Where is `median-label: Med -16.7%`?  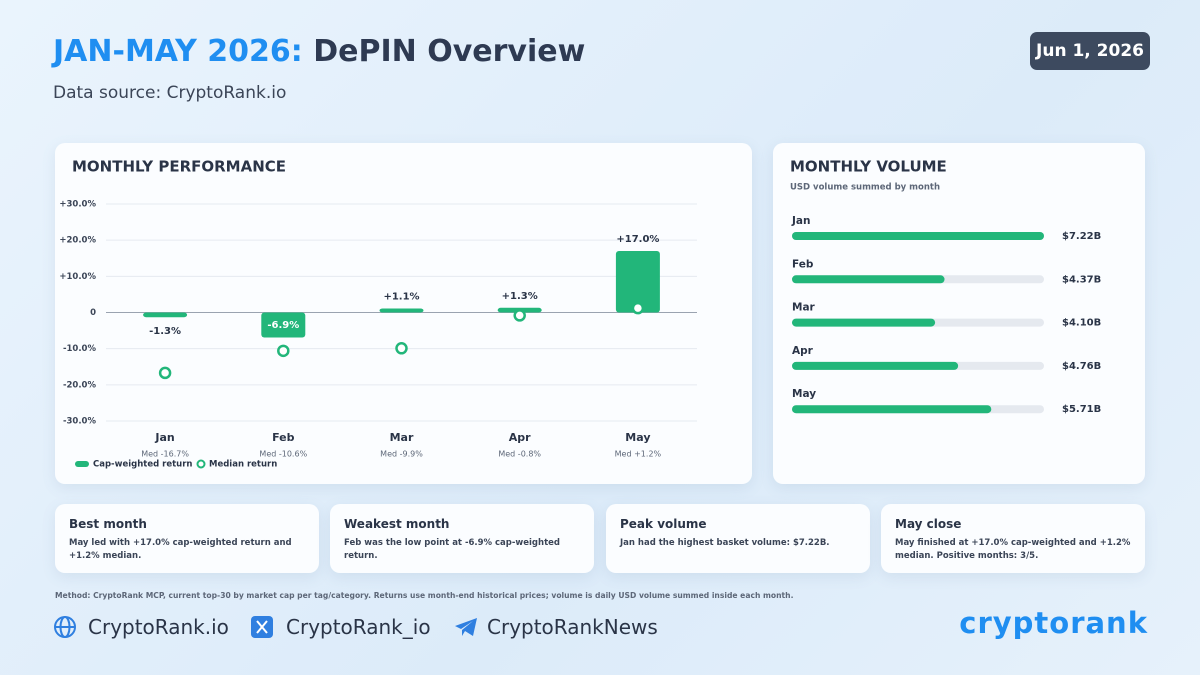 median-label: Med -16.7% is located at coordinates (165, 454).